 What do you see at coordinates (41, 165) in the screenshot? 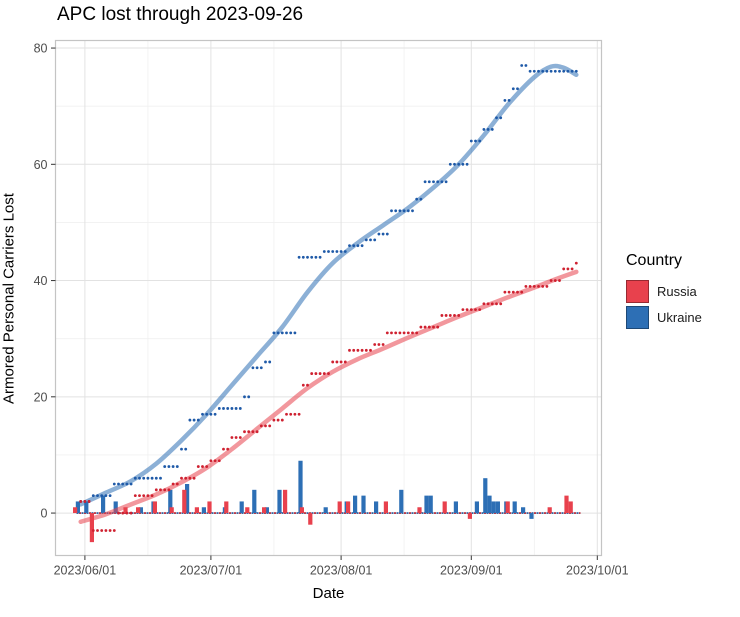
I see `y-tick-label: 60` at bounding box center [41, 165].